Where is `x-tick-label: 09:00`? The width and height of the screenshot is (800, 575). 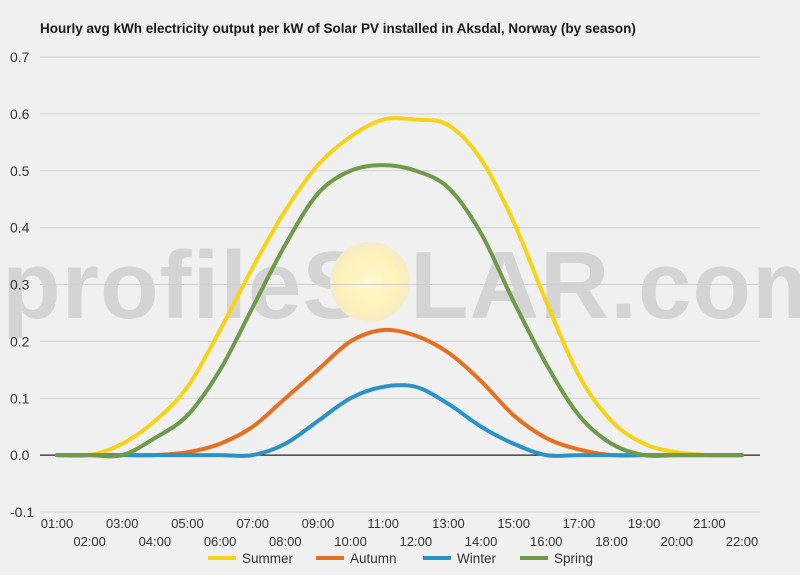 x-tick-label: 09:00 is located at coordinates (318, 523).